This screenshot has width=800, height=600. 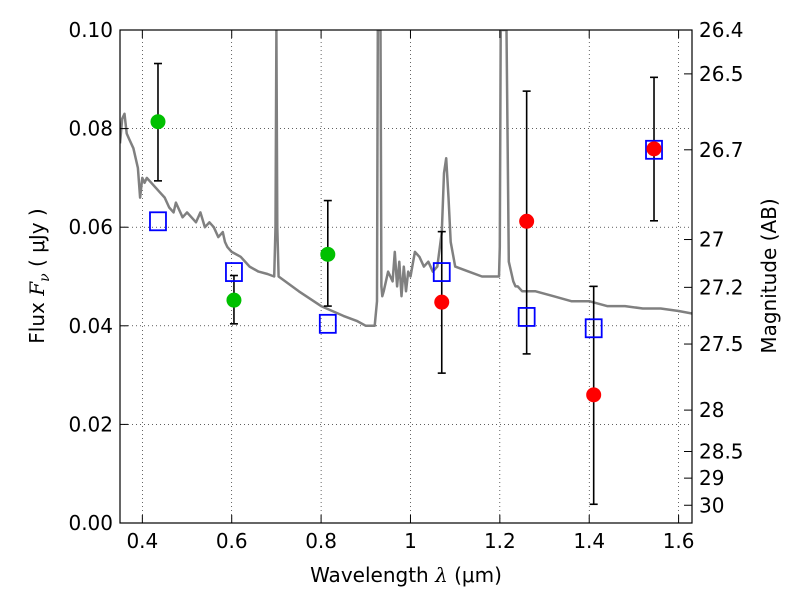 What do you see at coordinates (721, 150) in the screenshot?
I see `y2-tick-label-2: 26.7` at bounding box center [721, 150].